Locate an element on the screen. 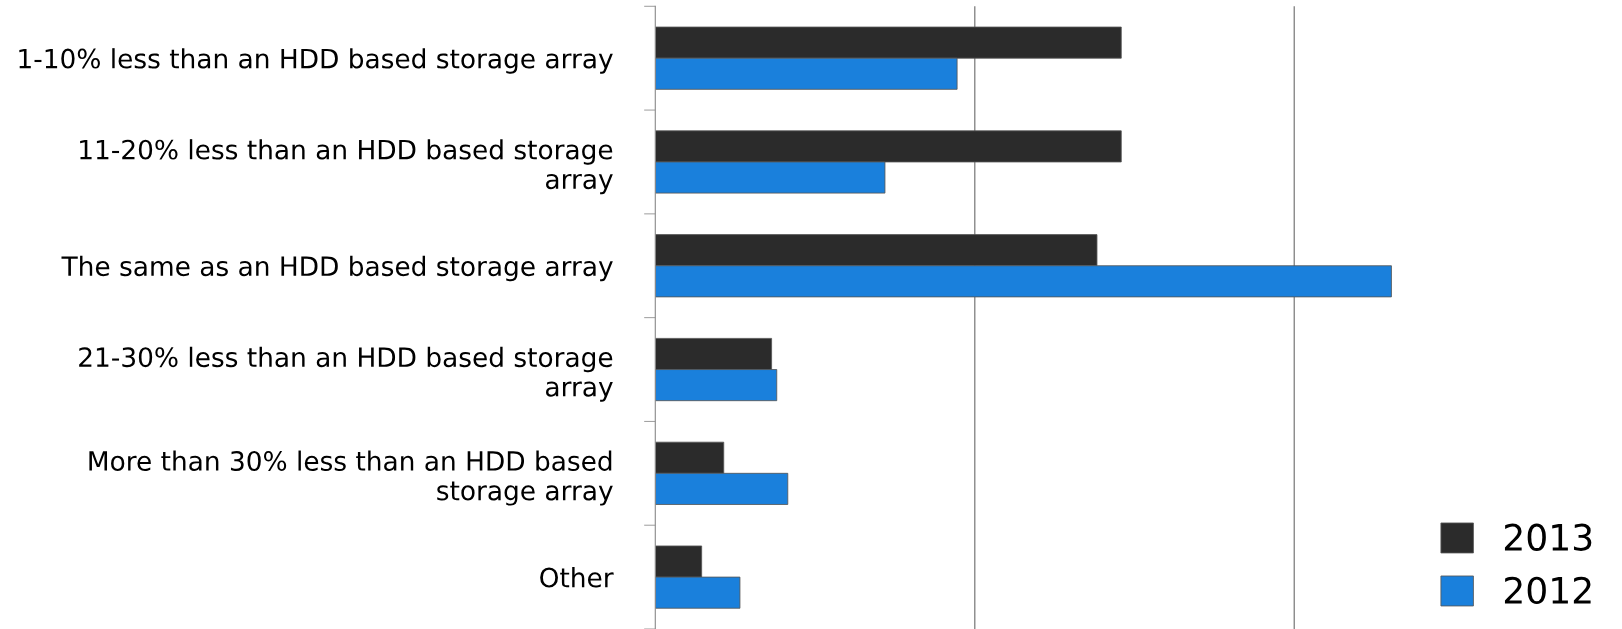  y-tick-label: The same as an HDD based storage array is located at coordinates (337, 268).